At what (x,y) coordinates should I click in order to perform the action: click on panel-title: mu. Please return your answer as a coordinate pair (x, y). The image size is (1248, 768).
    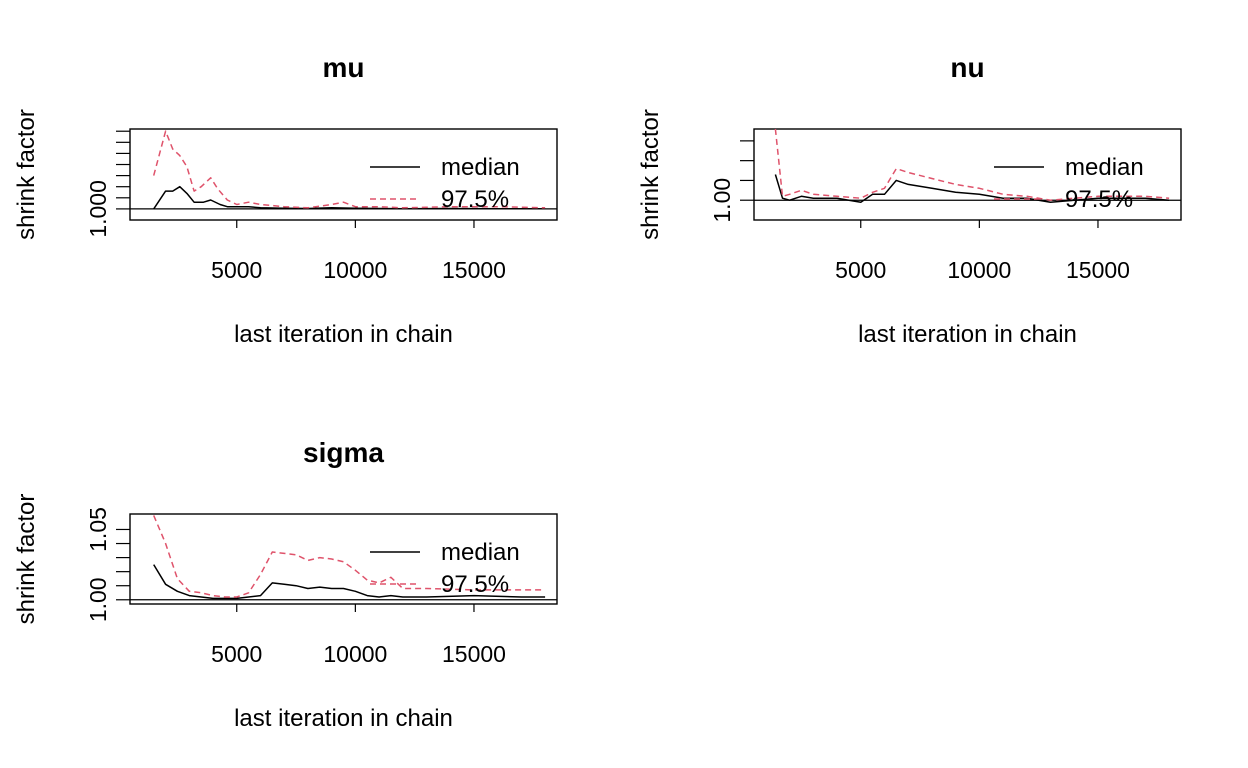
    Looking at the image, I should click on (344, 67).